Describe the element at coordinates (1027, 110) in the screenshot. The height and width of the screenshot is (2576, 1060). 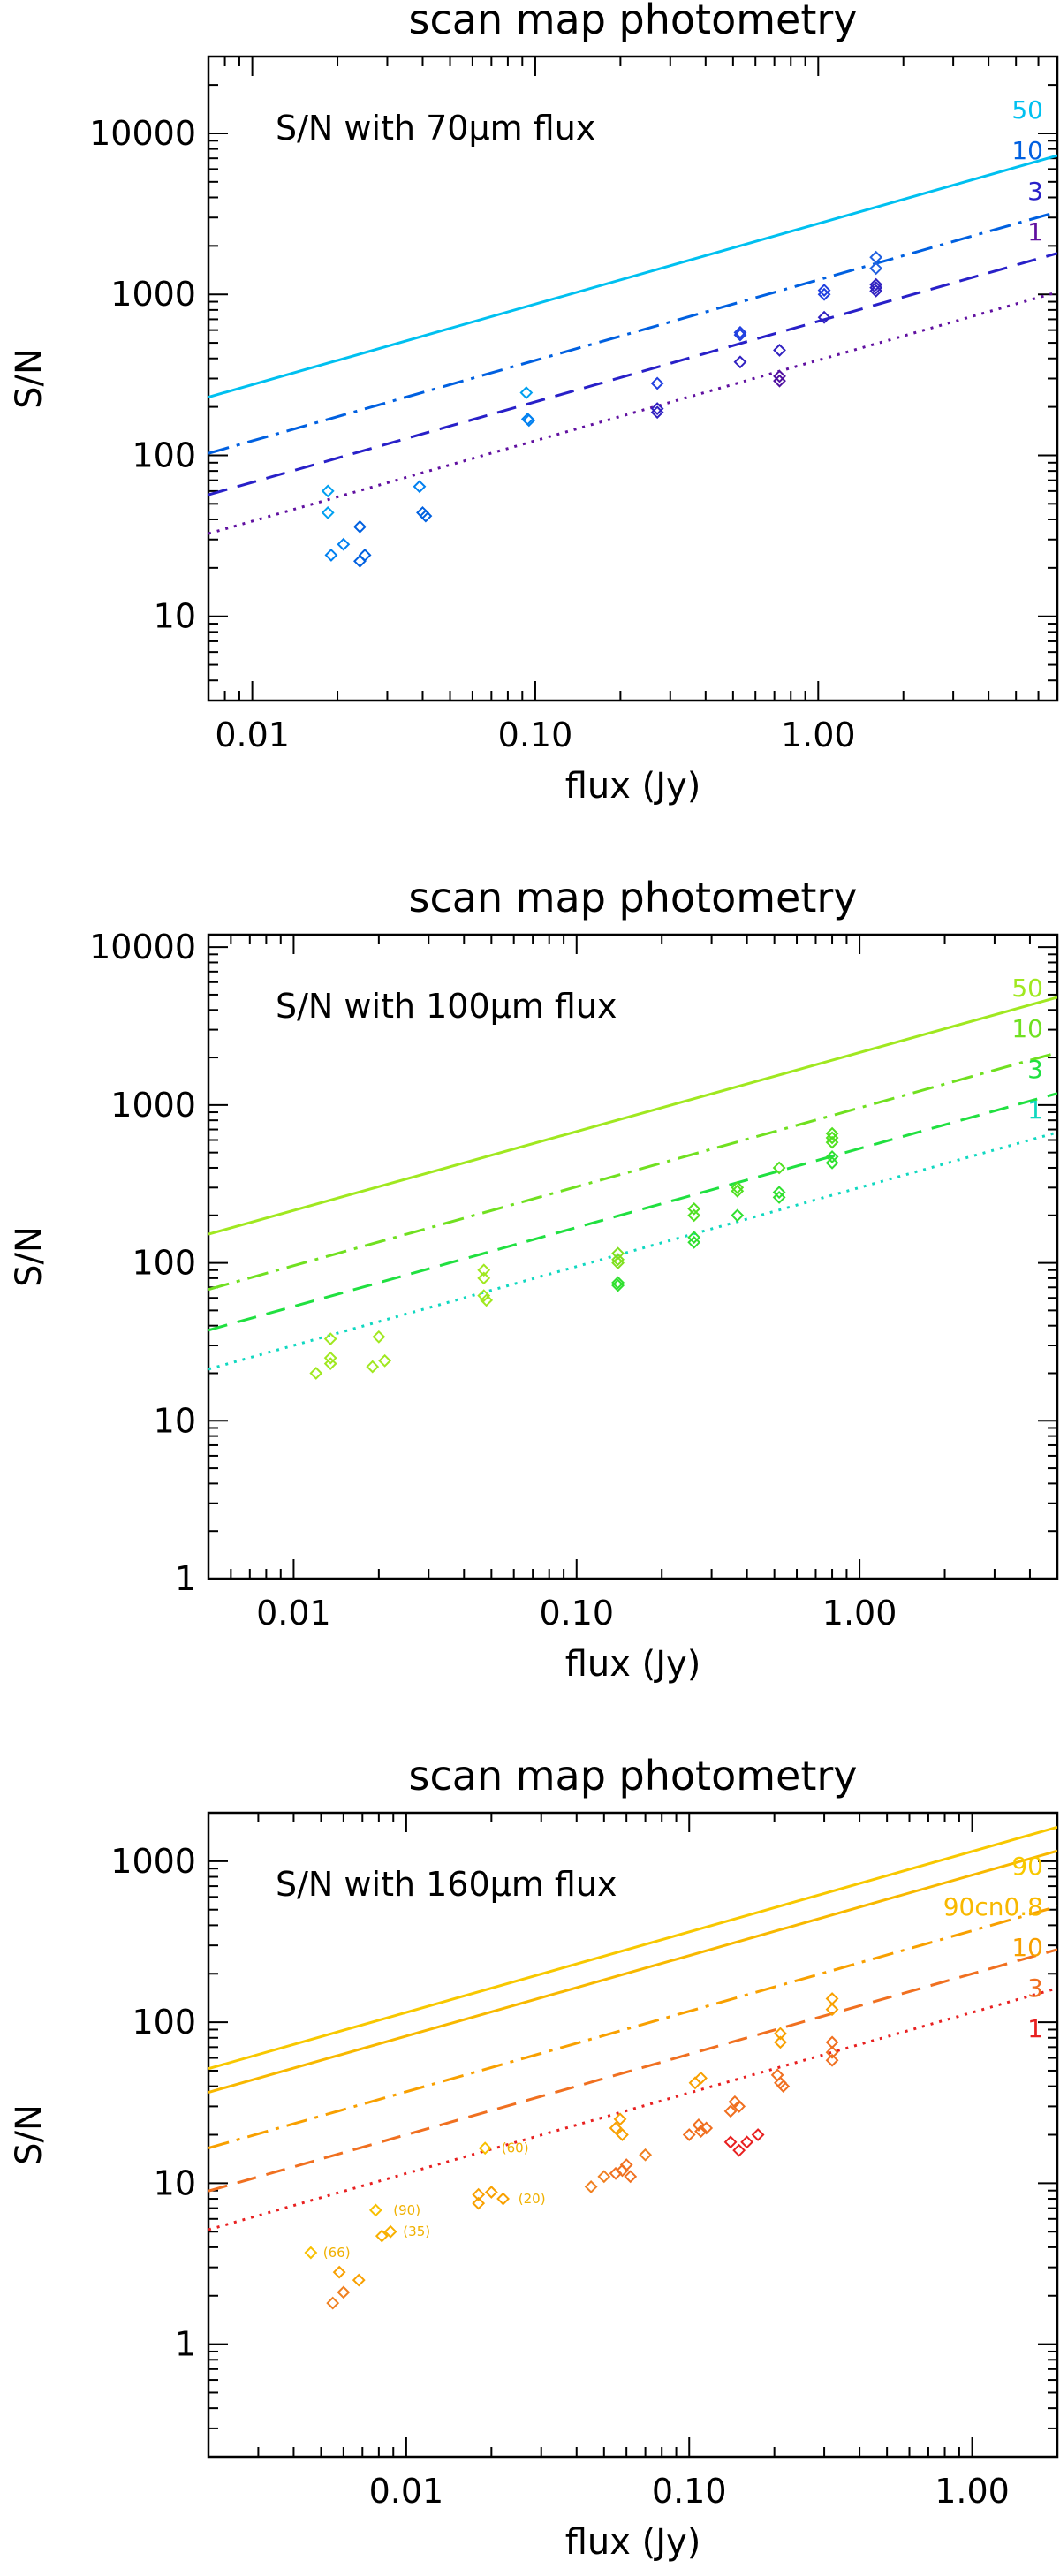
I see `series-label: 50` at that location.